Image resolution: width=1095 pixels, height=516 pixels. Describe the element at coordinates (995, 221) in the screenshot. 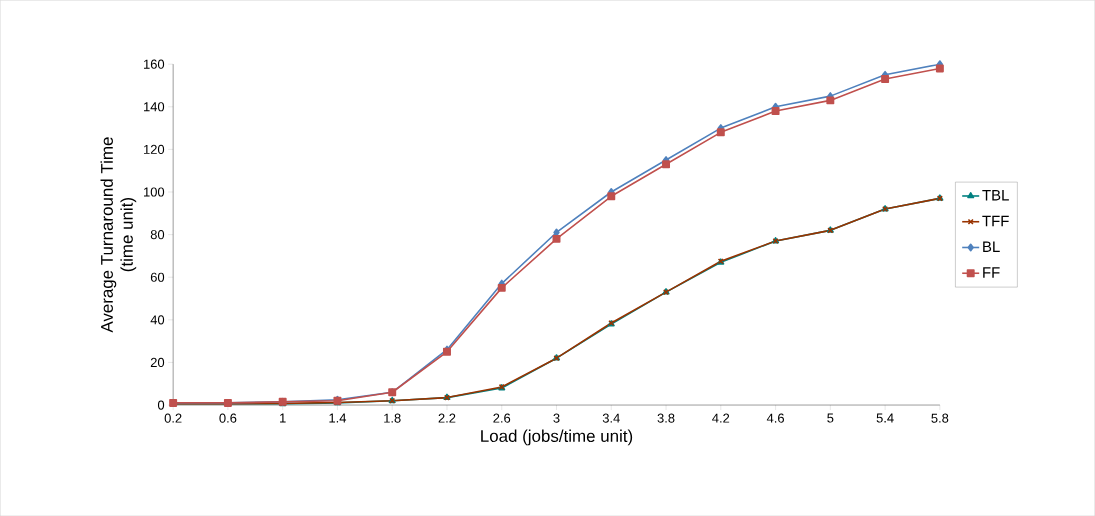

I see `legend-label: TFF` at that location.